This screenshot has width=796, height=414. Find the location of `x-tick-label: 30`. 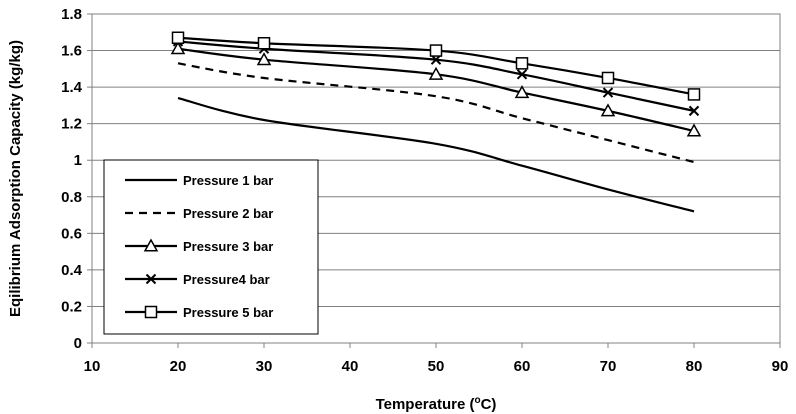

x-tick-label: 30 is located at coordinates (264, 366).